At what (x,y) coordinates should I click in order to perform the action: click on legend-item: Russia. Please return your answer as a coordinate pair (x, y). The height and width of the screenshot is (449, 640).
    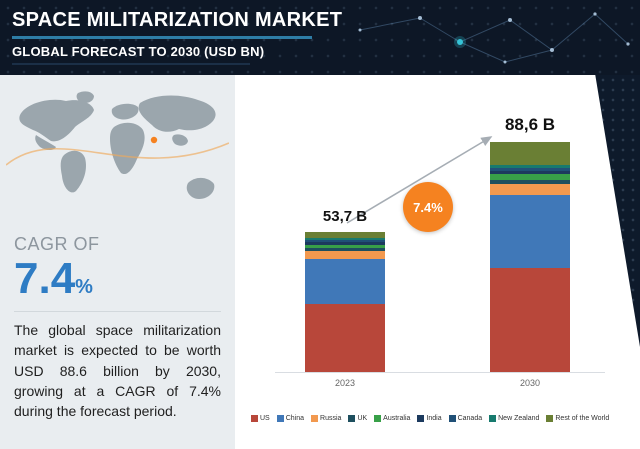
    Looking at the image, I should click on (326, 418).